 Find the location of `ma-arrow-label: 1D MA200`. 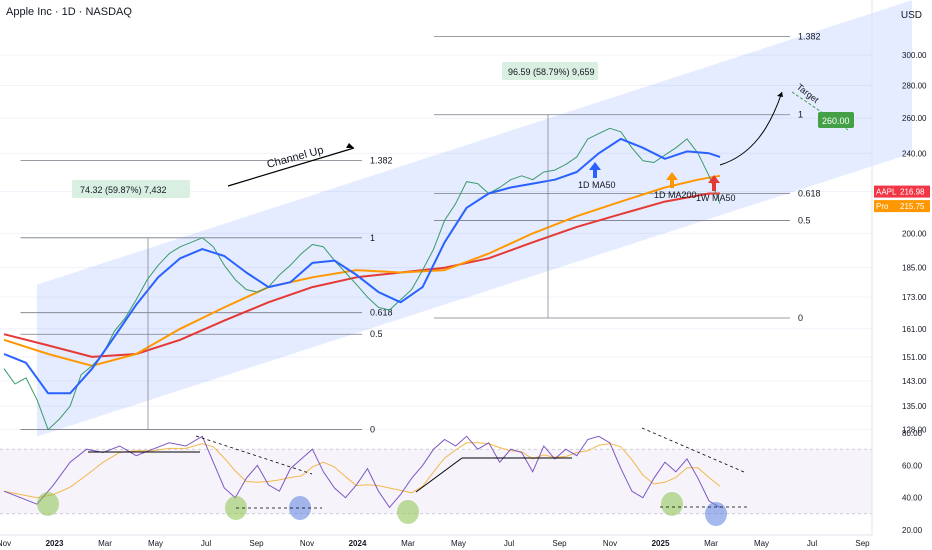

ma-arrow-label: 1D MA200 is located at coordinates (675, 195).